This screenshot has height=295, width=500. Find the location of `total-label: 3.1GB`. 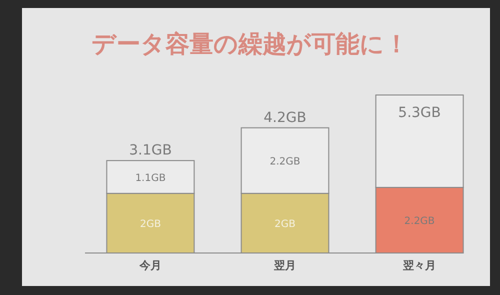

total-label: 3.1GB is located at coordinates (150, 150).